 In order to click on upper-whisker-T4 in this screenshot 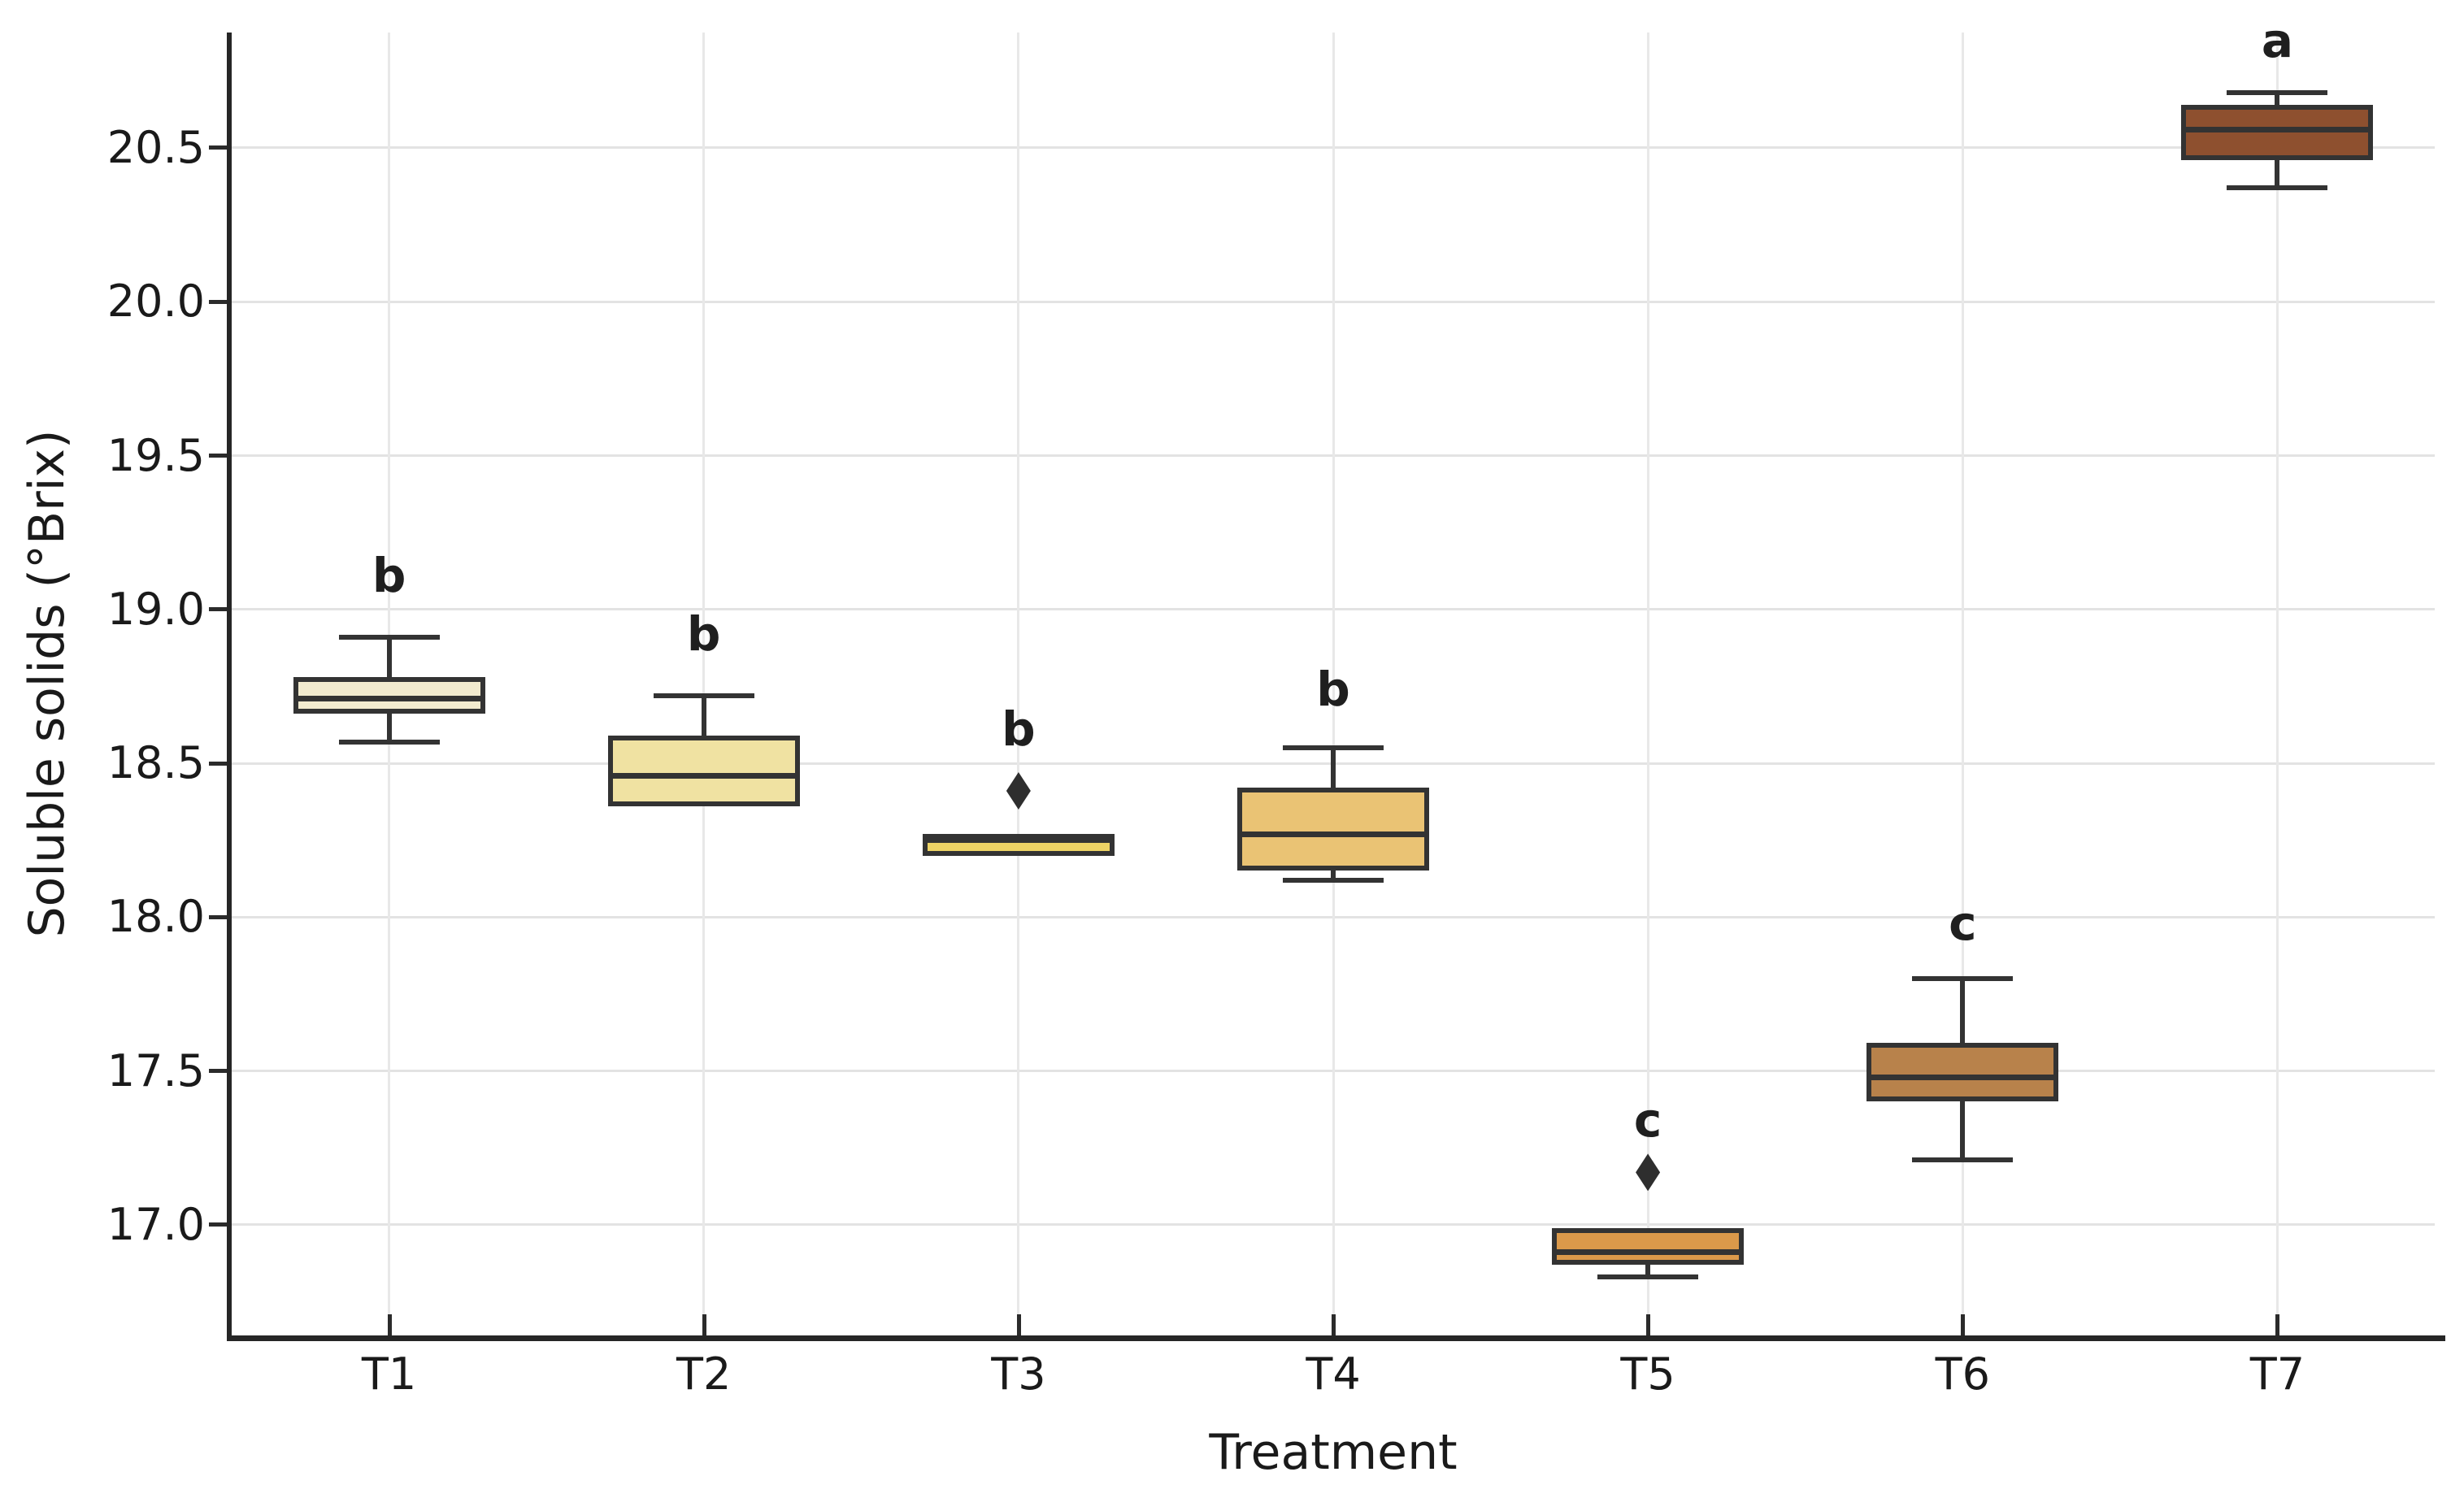, I will do `click(1333, 768)`.